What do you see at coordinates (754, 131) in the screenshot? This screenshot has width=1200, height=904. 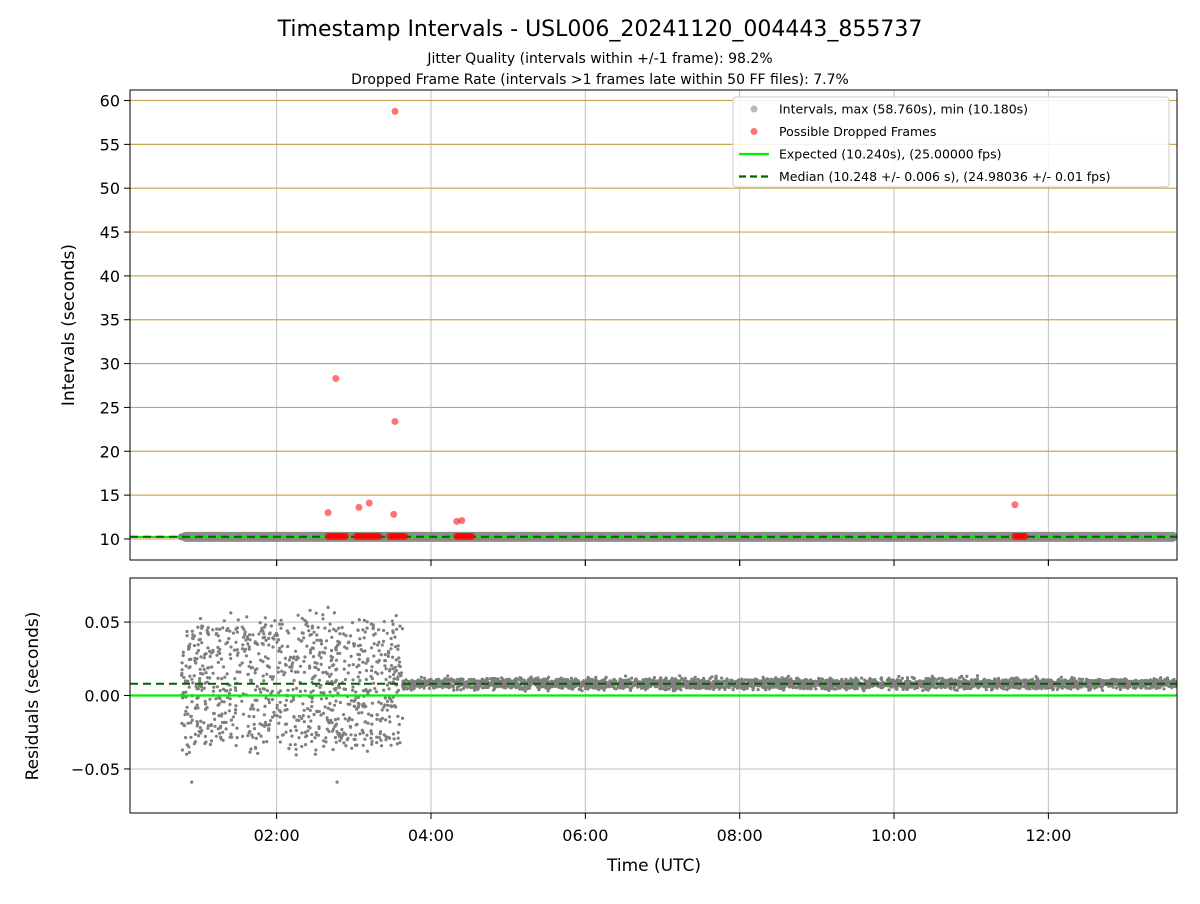 I see `legend-marker-dropped` at bounding box center [754, 131].